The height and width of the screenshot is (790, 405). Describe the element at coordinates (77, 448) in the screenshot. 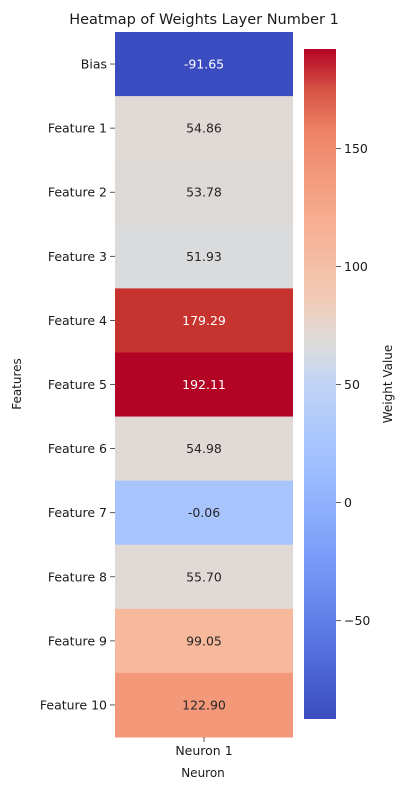

I see `row-tick-label: Feature 6` at that location.